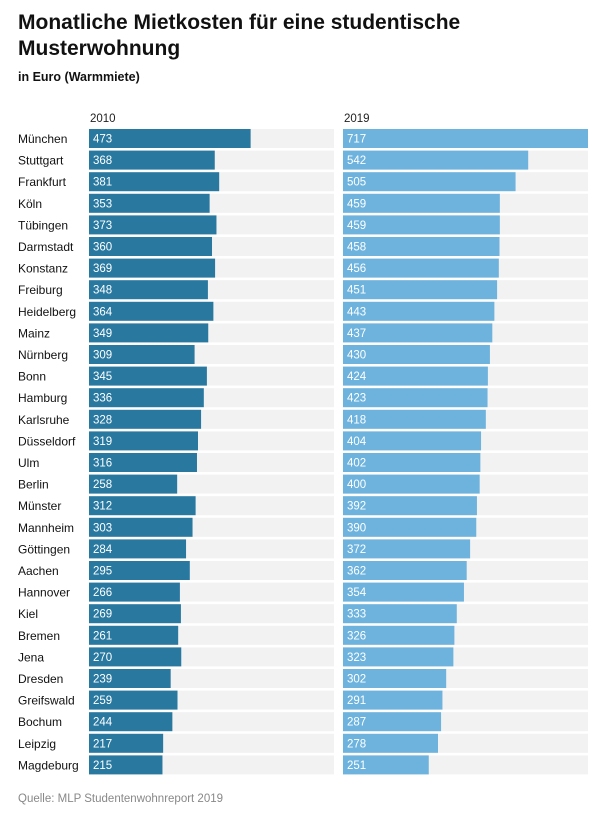 Image resolution: width=606 pixels, height=814 pixels. Describe the element at coordinates (102, 507) in the screenshot. I see `data-label-2010: 312` at that location.